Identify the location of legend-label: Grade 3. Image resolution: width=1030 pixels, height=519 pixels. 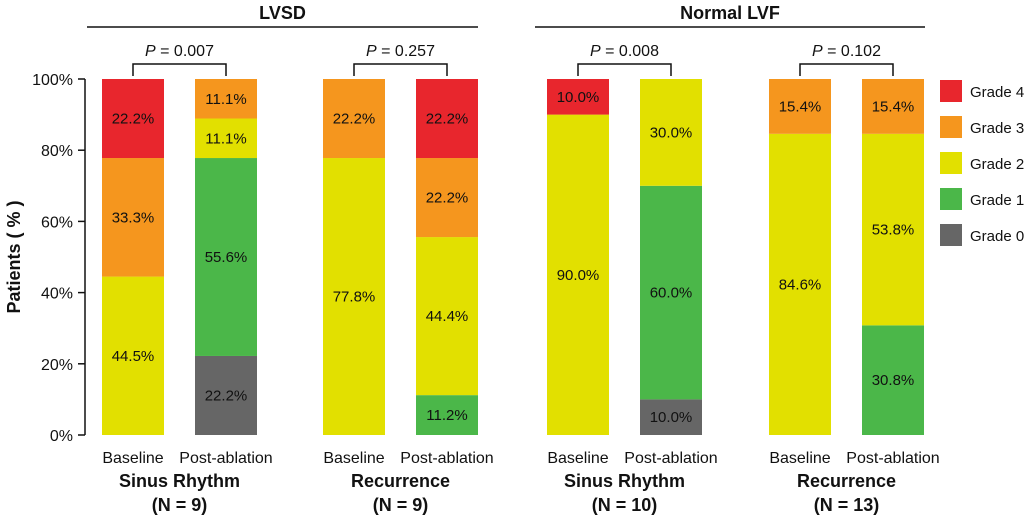
(997, 128).